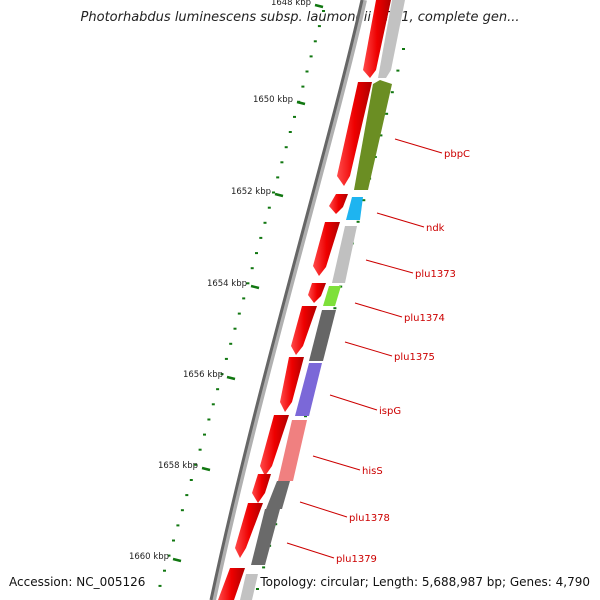 Image resolution: width=600 pixels, height=600 pixels. I want to click on gene-label-plu1374: plu1374, so click(424, 318).